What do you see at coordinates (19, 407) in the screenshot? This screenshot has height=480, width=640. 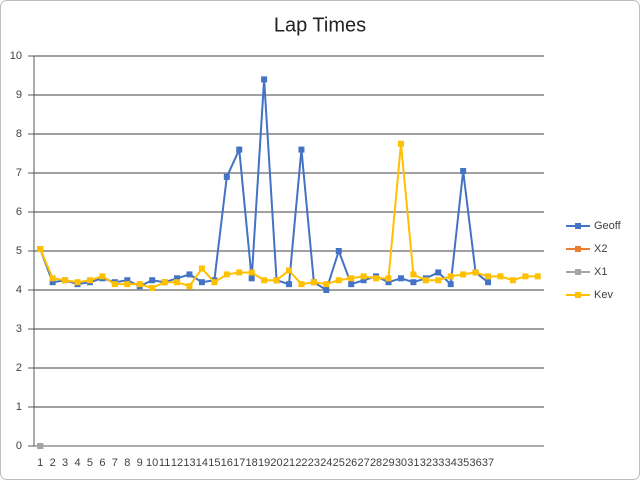 I see `y-tick-label: 1` at bounding box center [19, 407].